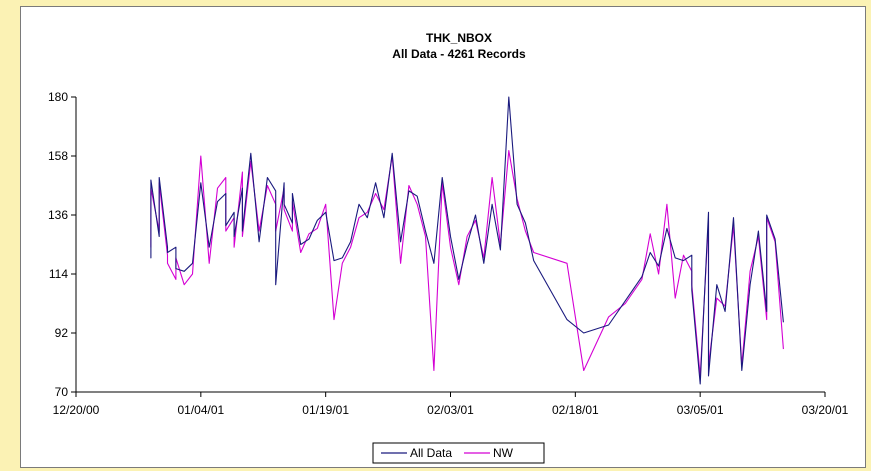 The image size is (871, 471). I want to click on x-tick-label: 01/04/01, so click(200, 410).